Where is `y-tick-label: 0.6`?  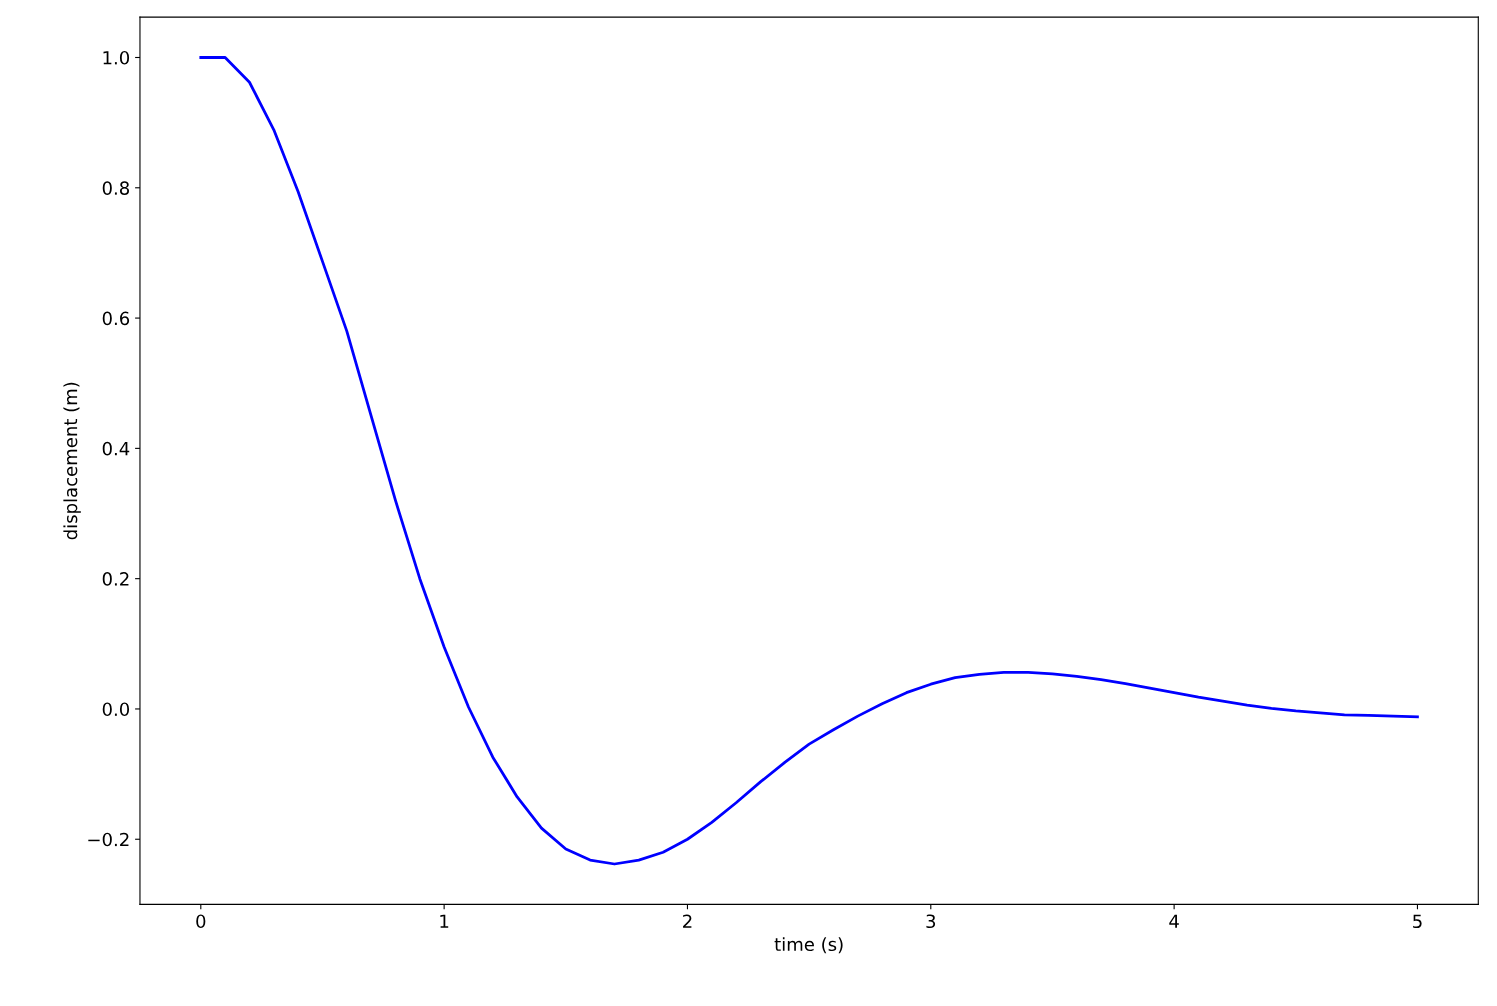 y-tick-label: 0.6 is located at coordinates (116, 318).